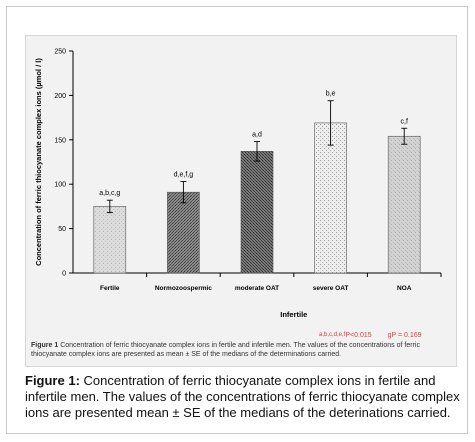  I want to click on bar-annotation-2: a,d, so click(257, 135).